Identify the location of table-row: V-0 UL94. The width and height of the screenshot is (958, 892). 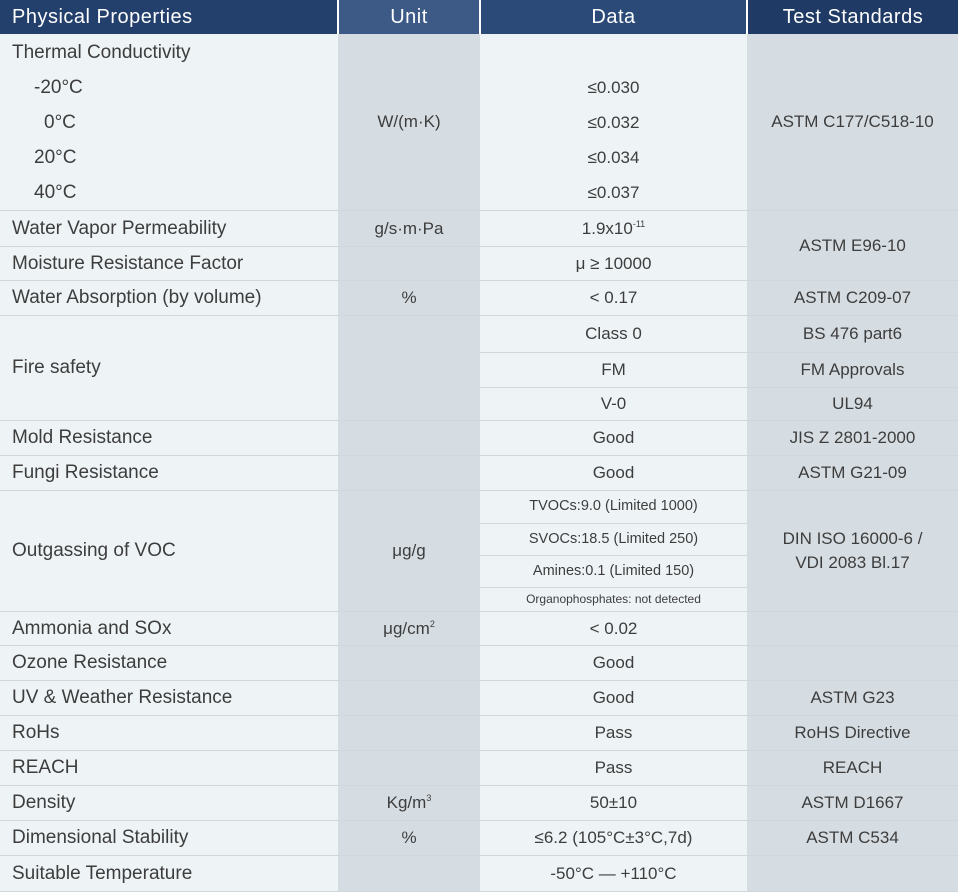
(479, 404).